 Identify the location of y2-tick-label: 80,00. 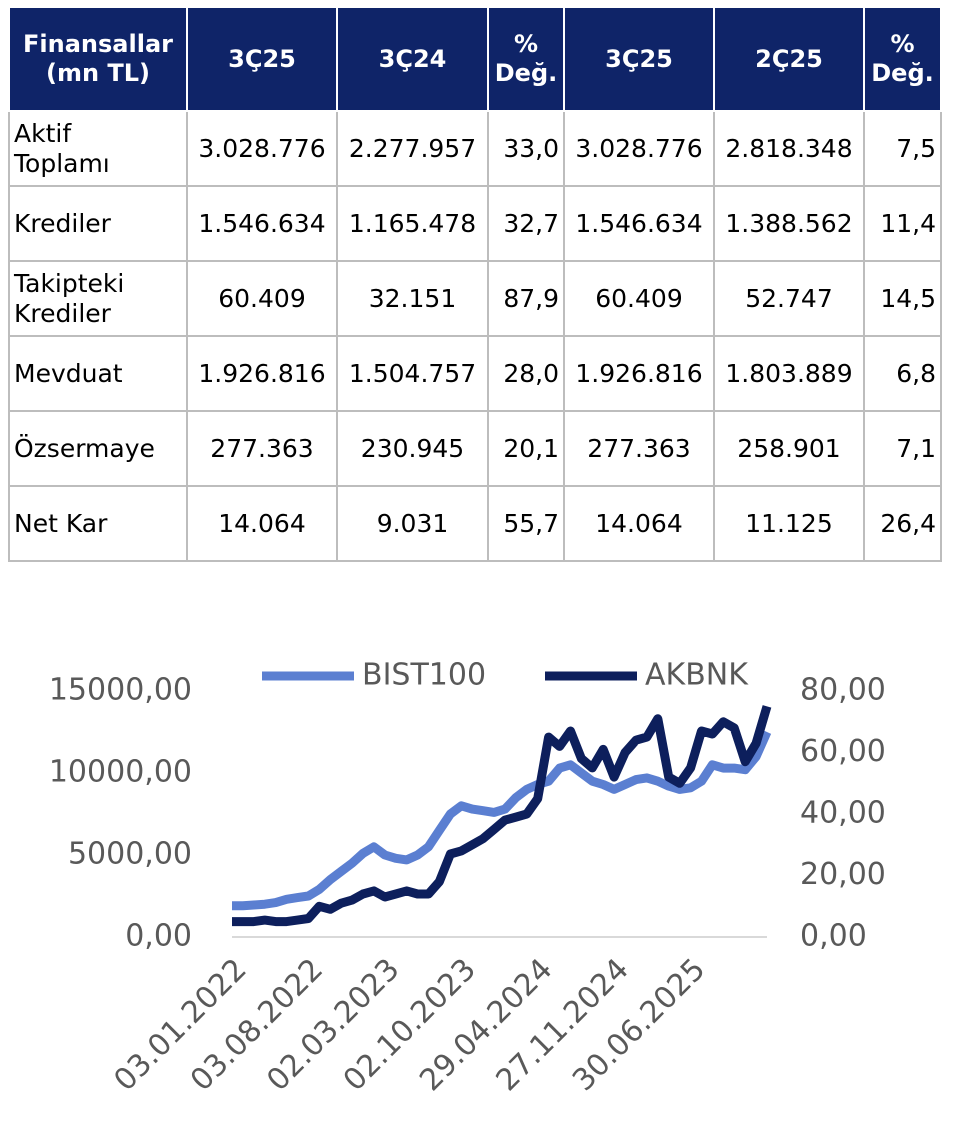
(843, 690).